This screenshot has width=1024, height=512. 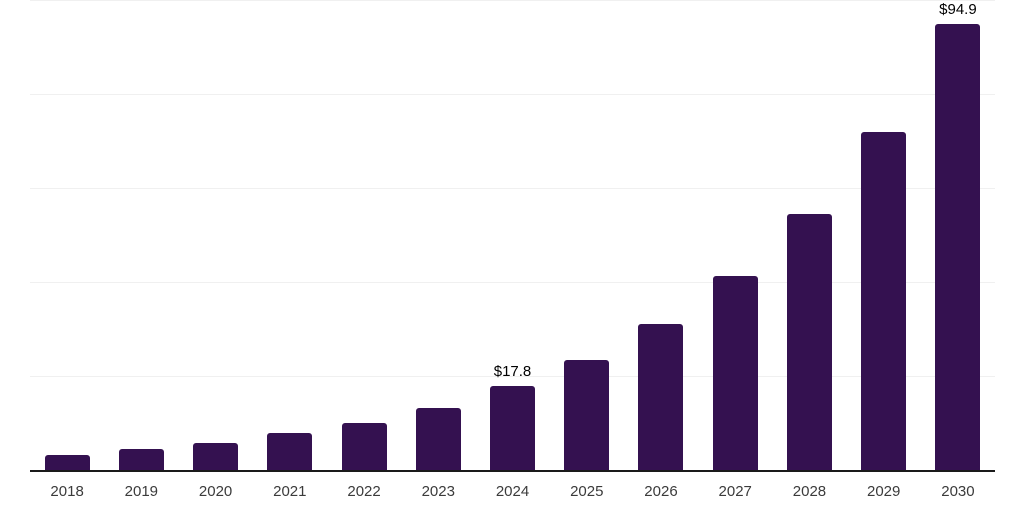 I want to click on bar-2027, so click(x=735, y=373).